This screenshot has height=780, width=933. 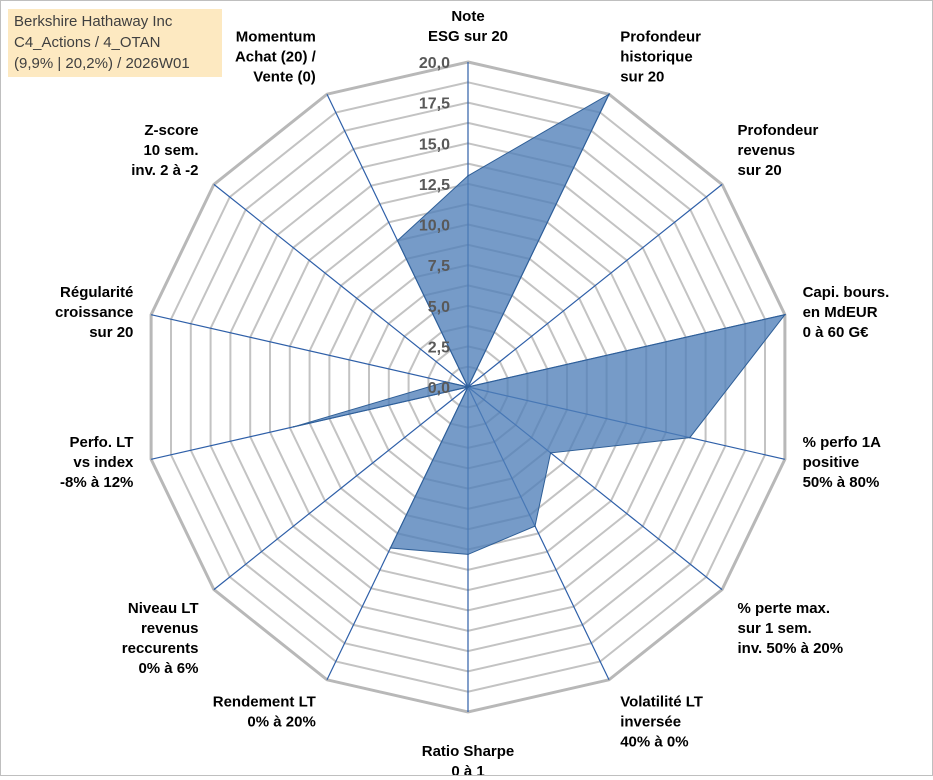 I want to click on axis-label: % perte max. sur 1 sem. inv. 50% à 20%, so click(x=791, y=628).